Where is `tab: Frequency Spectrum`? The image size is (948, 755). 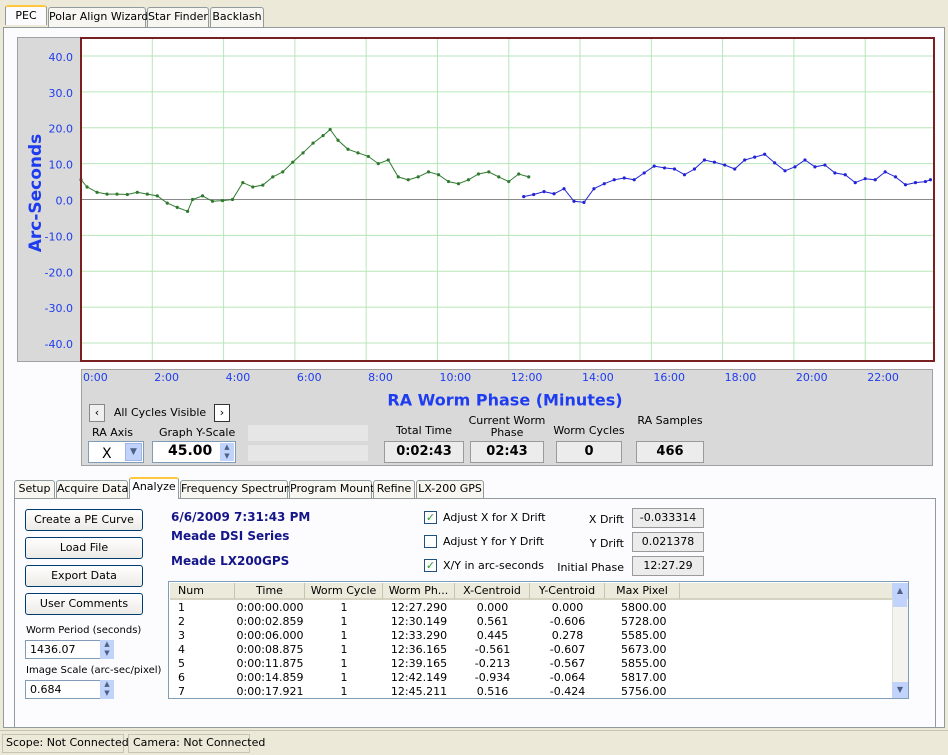 tab: Frequency Spectrum is located at coordinates (237, 489).